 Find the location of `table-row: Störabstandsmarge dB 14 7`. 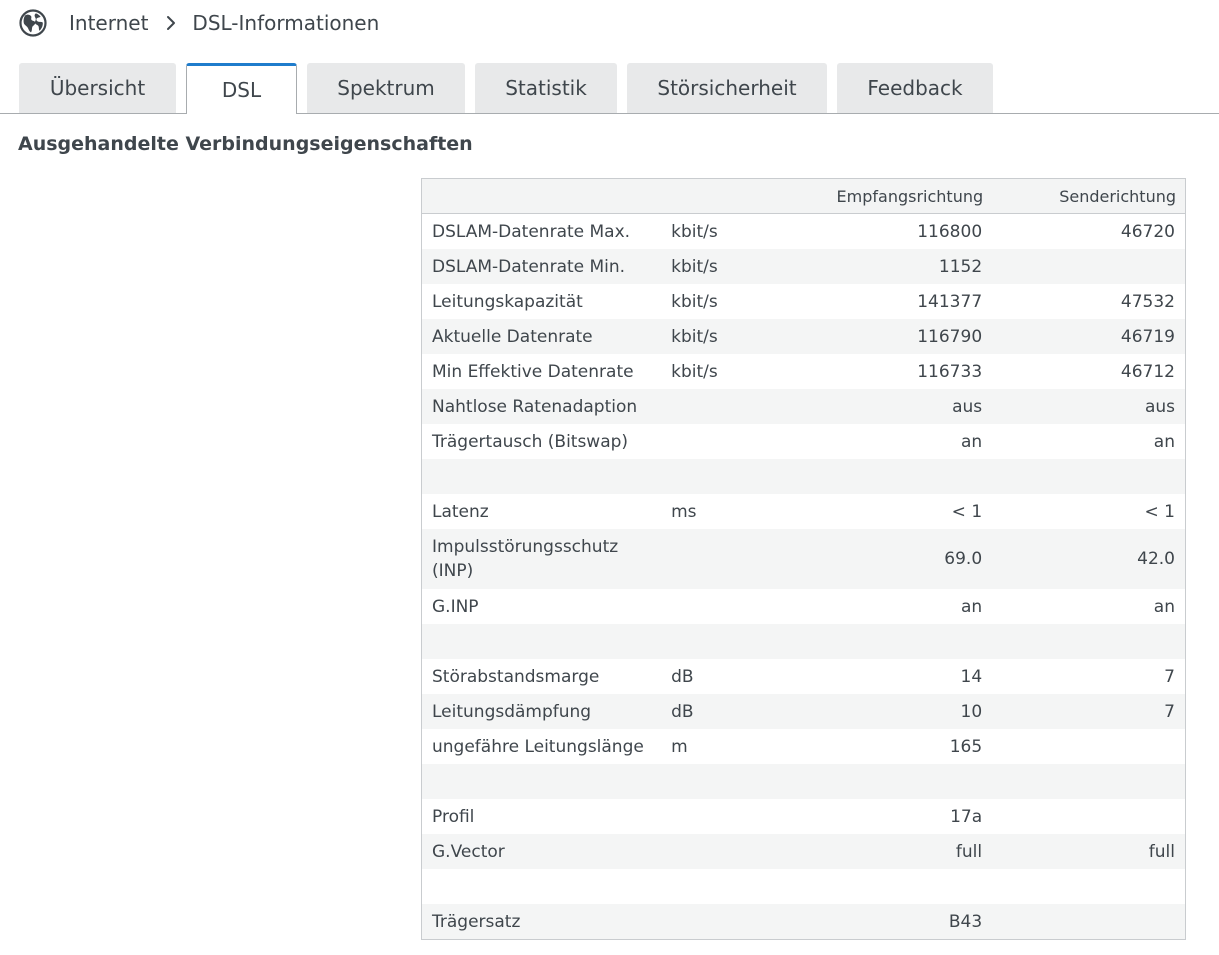

table-row: Störabstandsmarge dB 14 7 is located at coordinates (803, 676).